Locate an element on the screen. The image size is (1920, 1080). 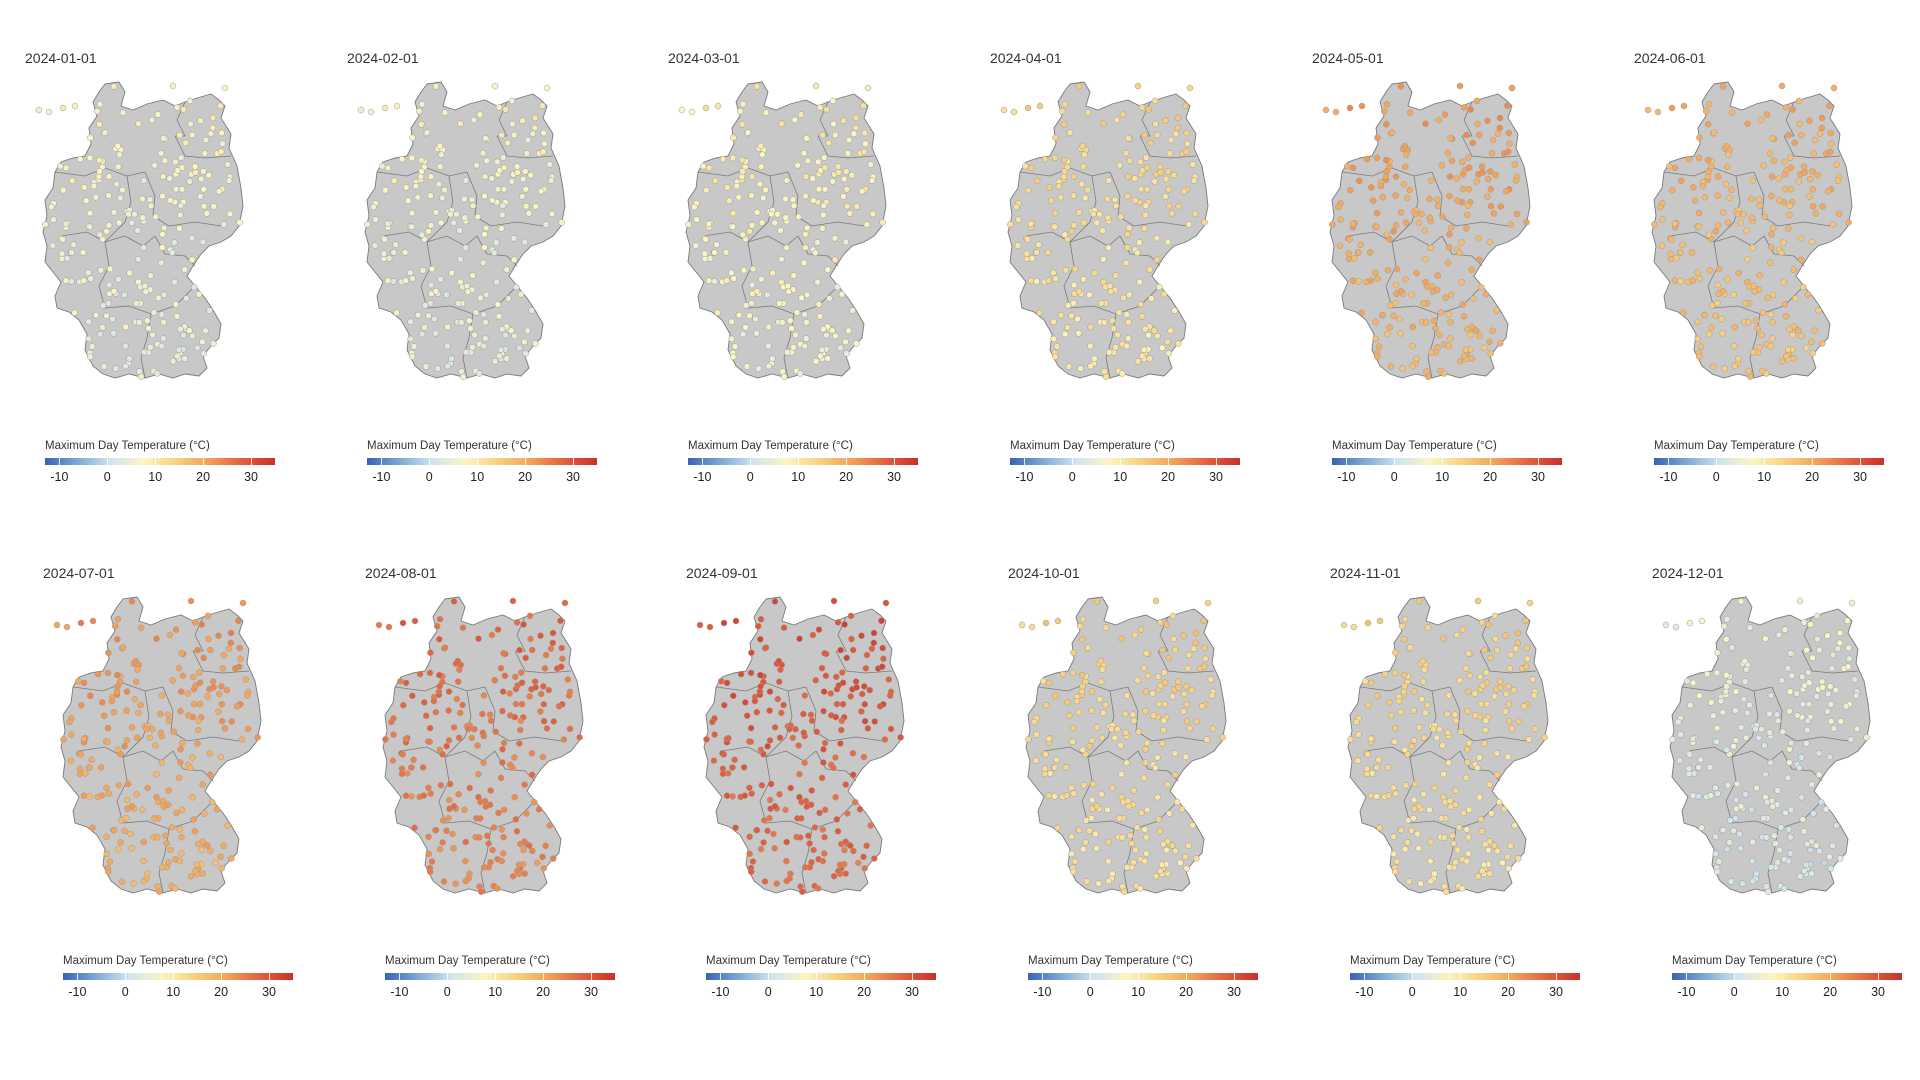
legend-tick-label: 10 is located at coordinates (1460, 992).